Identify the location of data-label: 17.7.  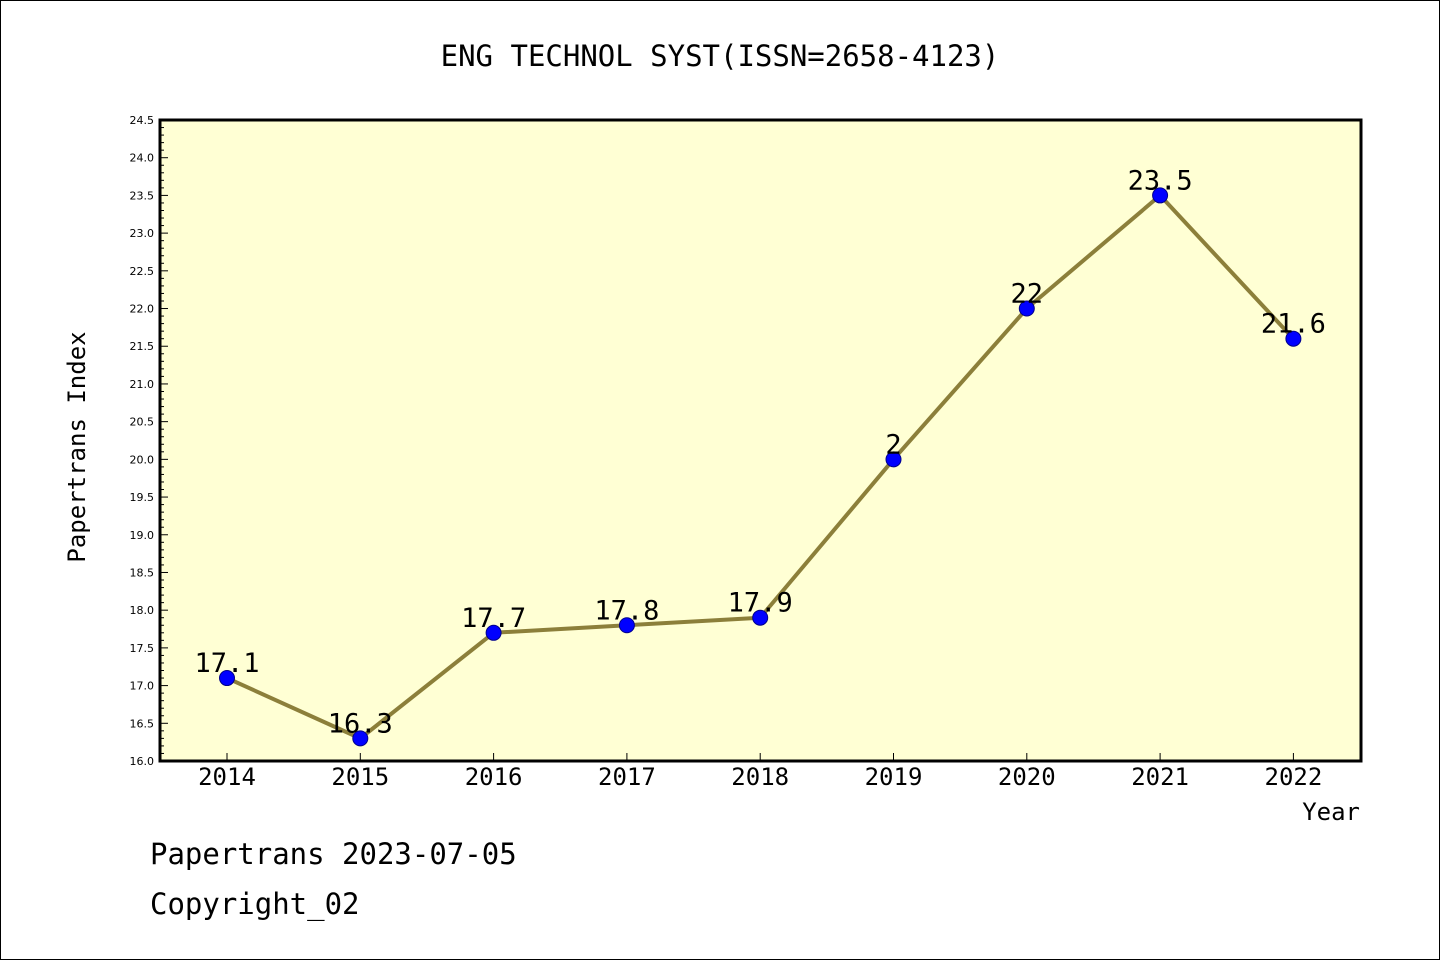
(493, 618).